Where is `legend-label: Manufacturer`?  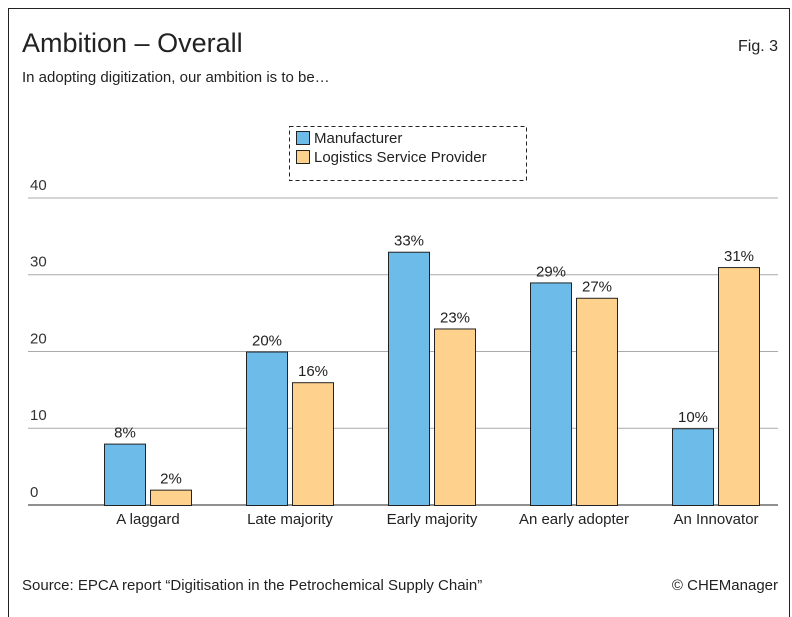
legend-label: Manufacturer is located at coordinates (358, 138).